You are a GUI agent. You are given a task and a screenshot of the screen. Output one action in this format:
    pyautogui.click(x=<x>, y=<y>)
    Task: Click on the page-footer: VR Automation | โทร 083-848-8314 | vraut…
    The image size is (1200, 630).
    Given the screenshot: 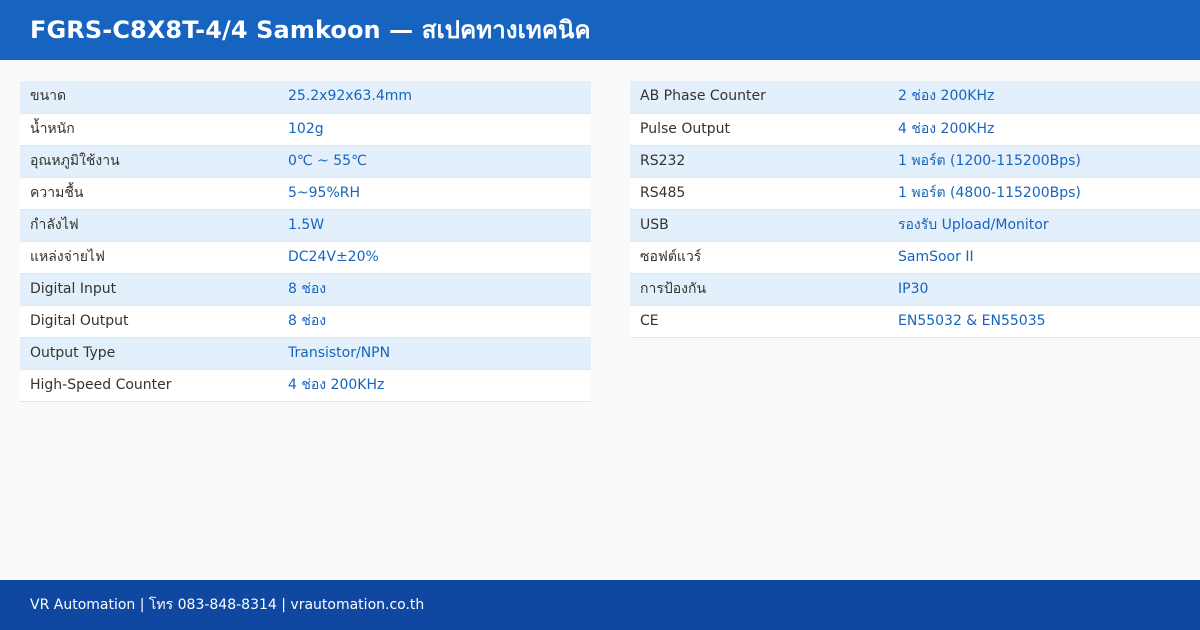 What is the action you would take?
    pyautogui.click(x=600, y=605)
    